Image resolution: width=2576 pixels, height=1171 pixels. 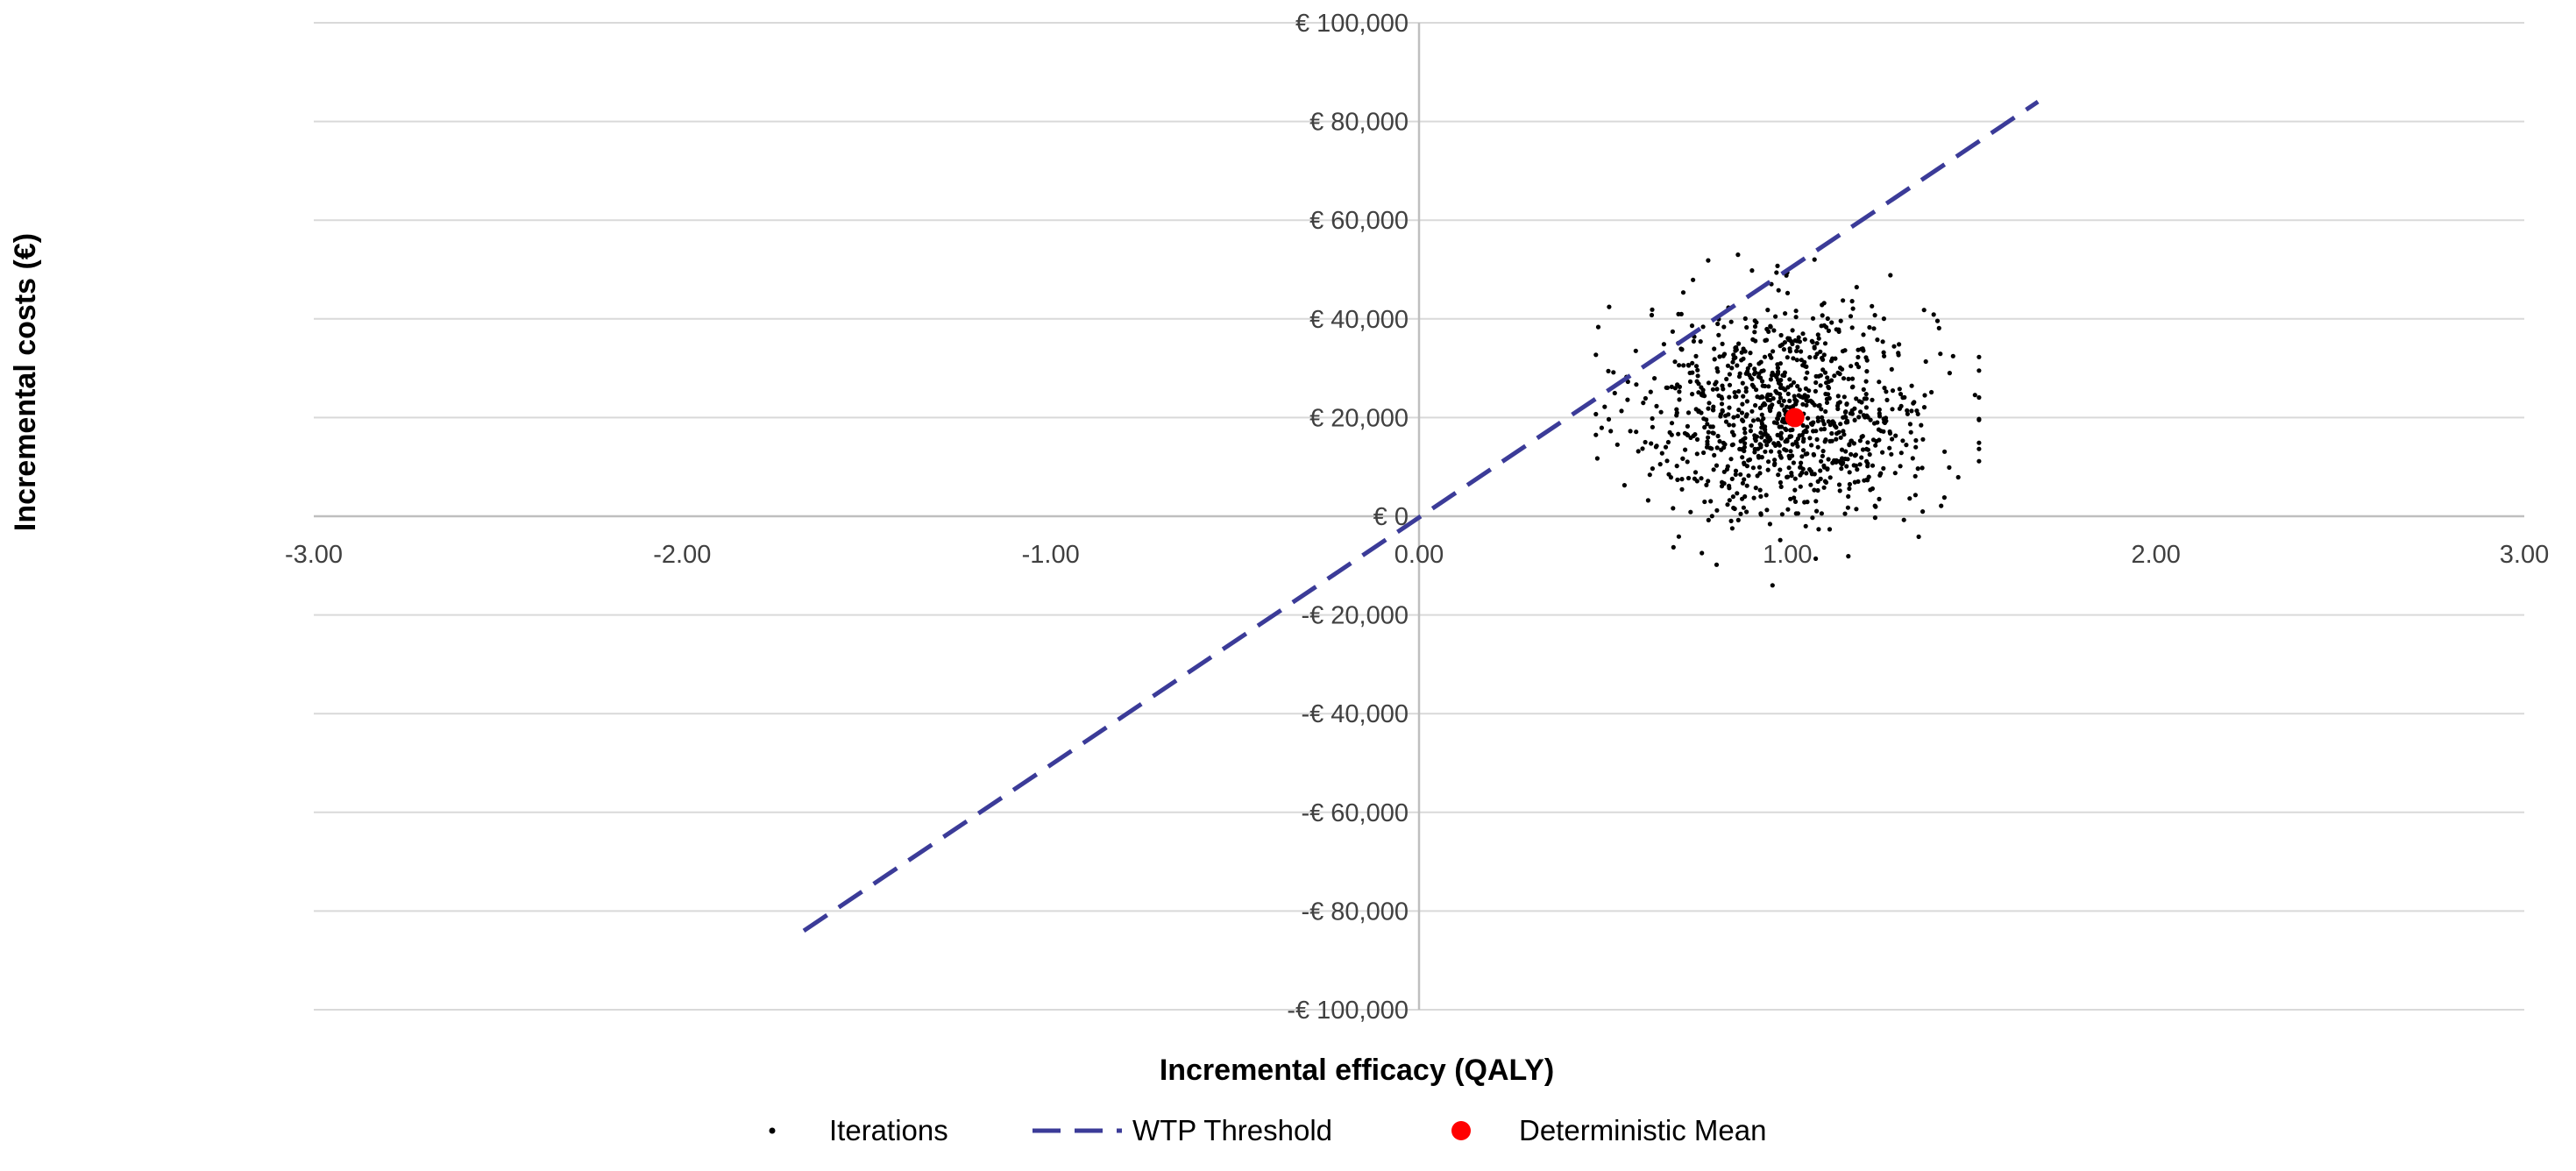 What do you see at coordinates (1461, 1130) in the screenshot?
I see `legend-mean-marker` at bounding box center [1461, 1130].